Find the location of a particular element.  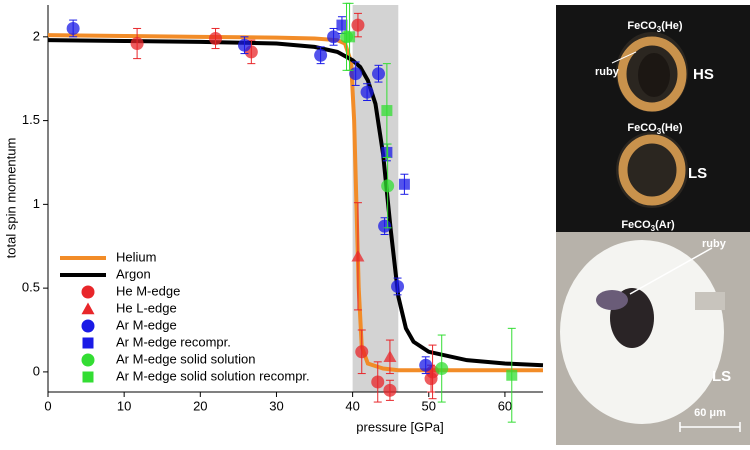

label-suffix: (Ar) is located at coordinates (665, 225).